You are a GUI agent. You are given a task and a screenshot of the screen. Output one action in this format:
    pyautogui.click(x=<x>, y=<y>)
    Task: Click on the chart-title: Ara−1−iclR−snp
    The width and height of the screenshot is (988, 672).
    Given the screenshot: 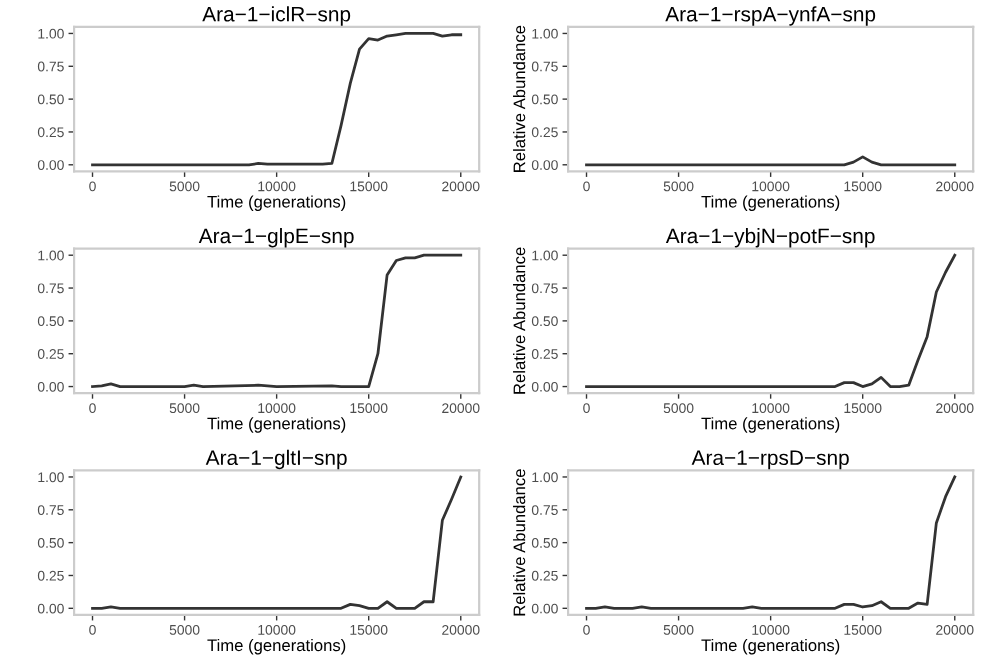 What is the action you would take?
    pyautogui.click(x=276, y=16)
    